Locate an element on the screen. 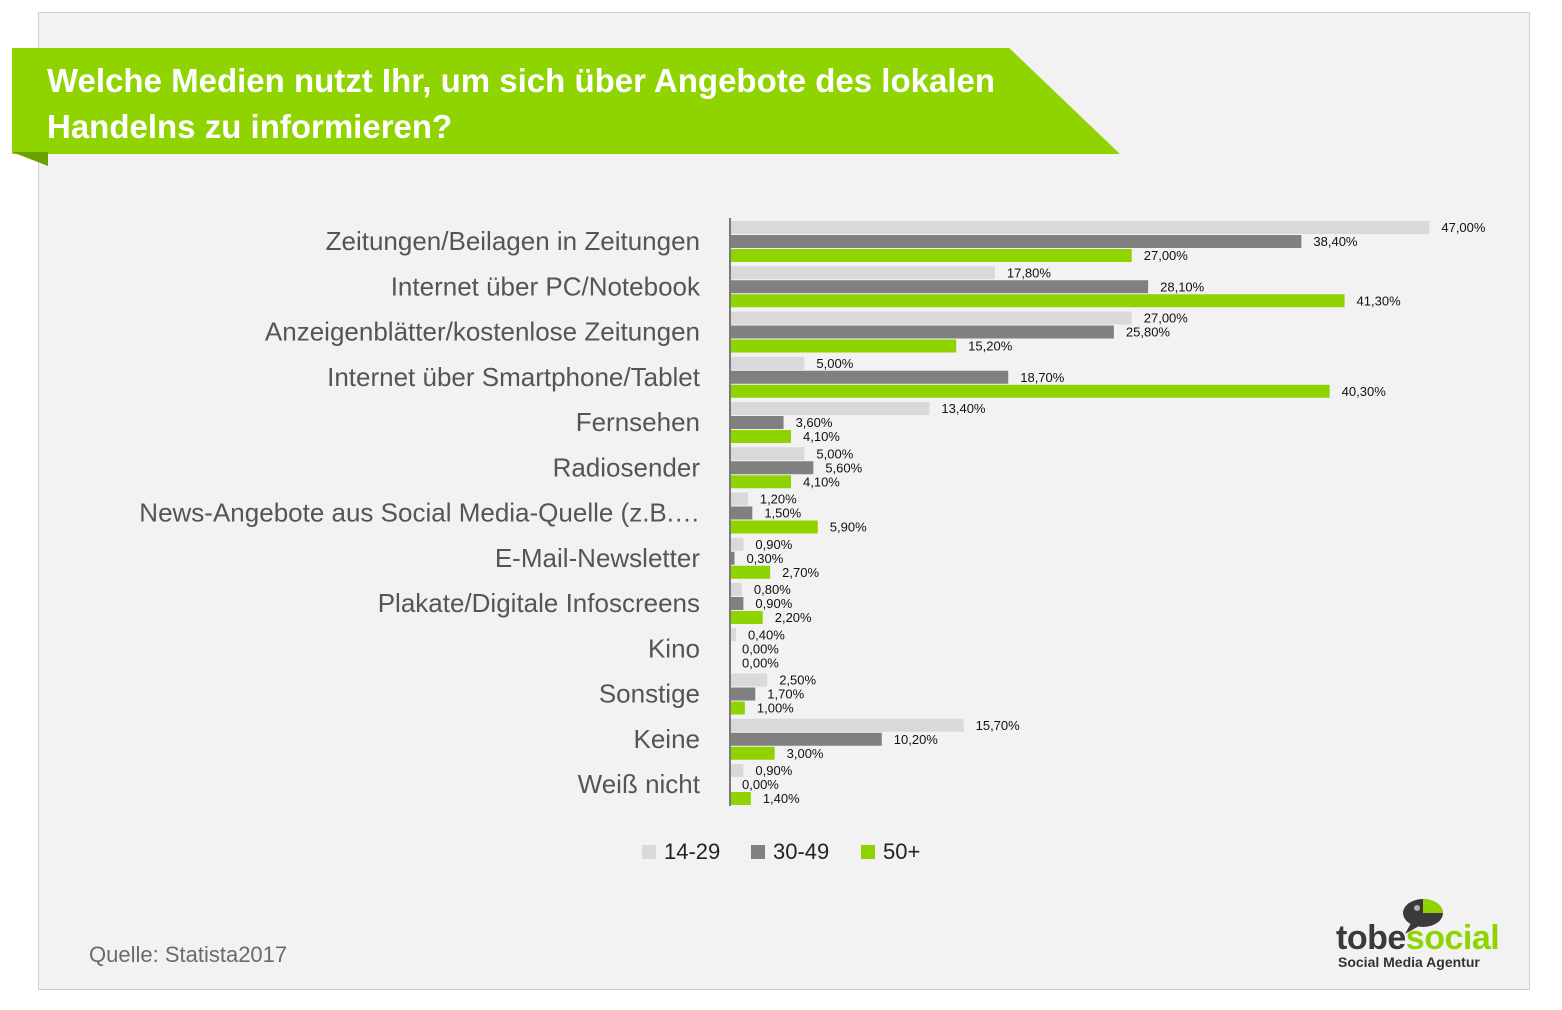 The height and width of the screenshot is (1010, 1562). data-label: 1,40% is located at coordinates (781, 798).